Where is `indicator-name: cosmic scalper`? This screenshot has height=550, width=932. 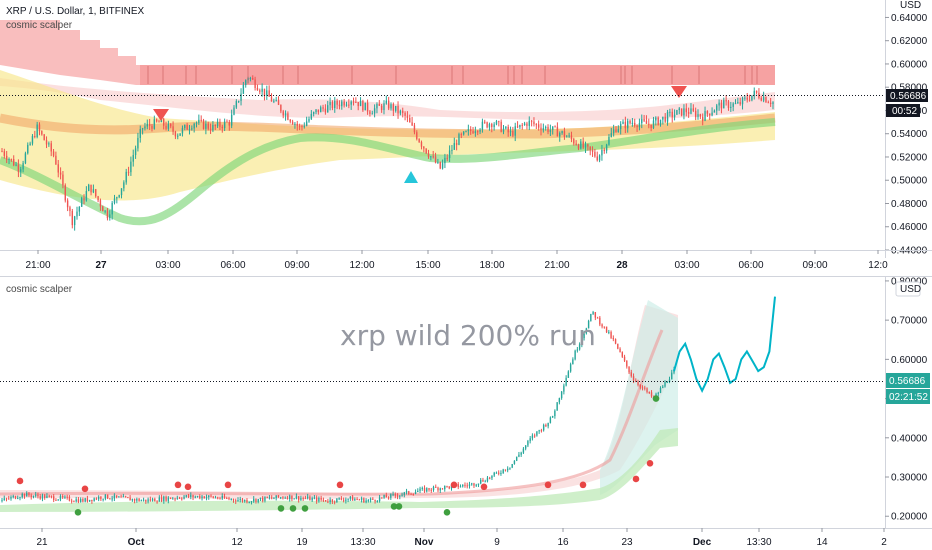
indicator-name: cosmic scalper is located at coordinates (39, 289).